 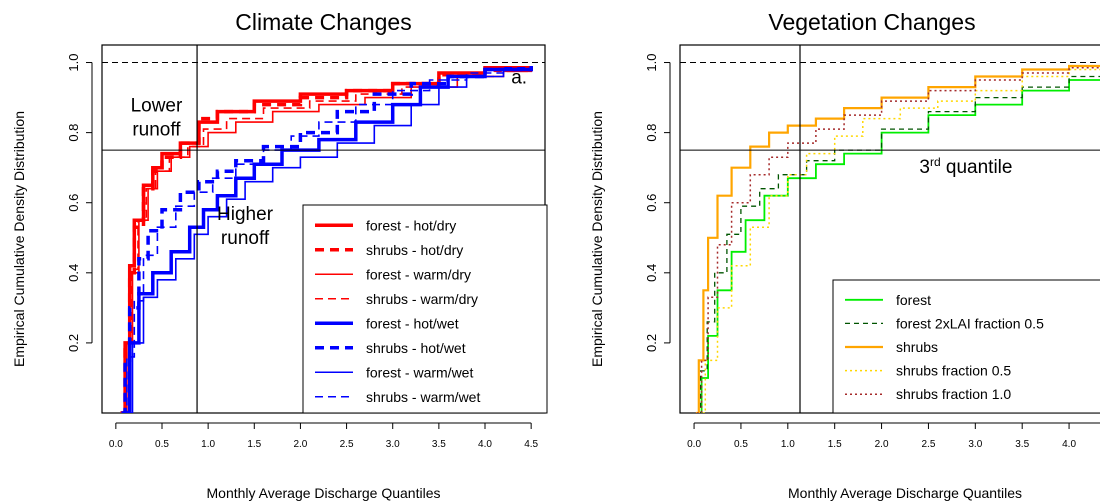 What do you see at coordinates (694, 444) in the screenshot?
I see `chart-1-x-tick-label: 0.0` at bounding box center [694, 444].